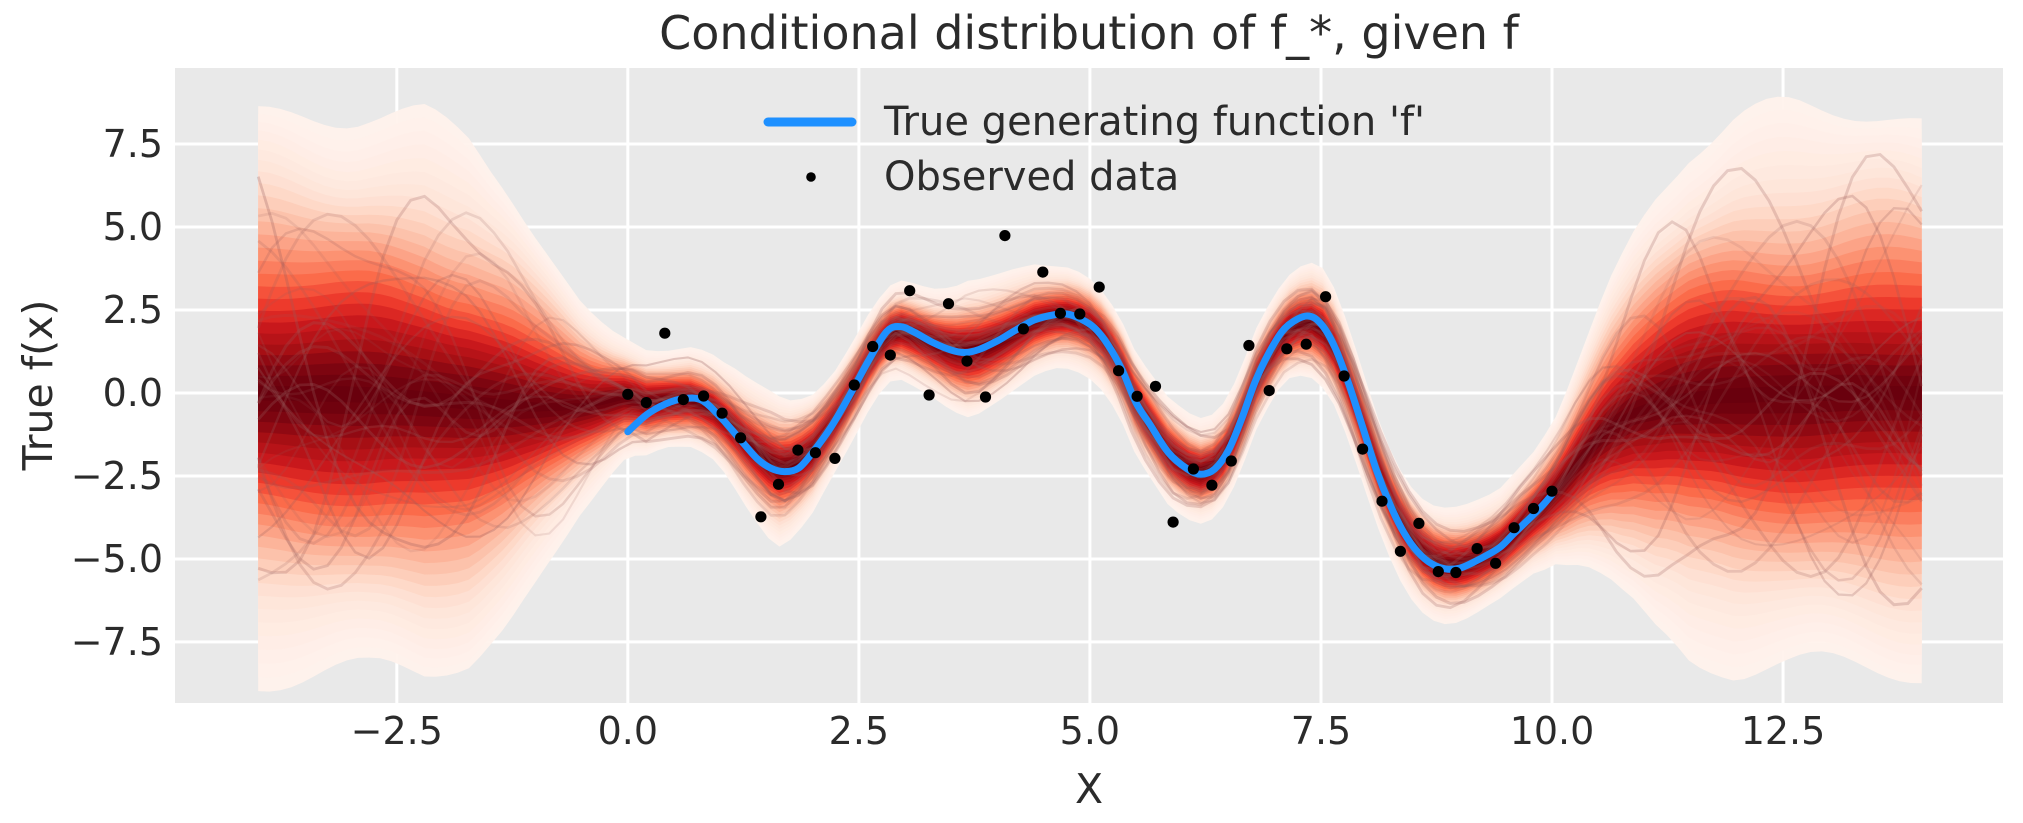 Image resolution: width=2023 pixels, height=823 pixels. I want to click on x-tick-label: 12.5, so click(1783, 731).